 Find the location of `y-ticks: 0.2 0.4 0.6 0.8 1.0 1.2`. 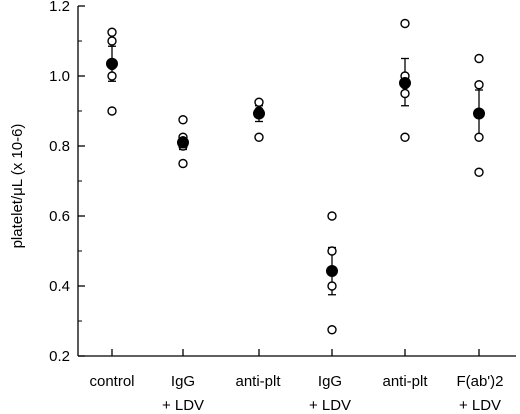

y-ticks: 0.2 0.4 0.6 0.8 1.0 1.2 is located at coordinates (67, 182).